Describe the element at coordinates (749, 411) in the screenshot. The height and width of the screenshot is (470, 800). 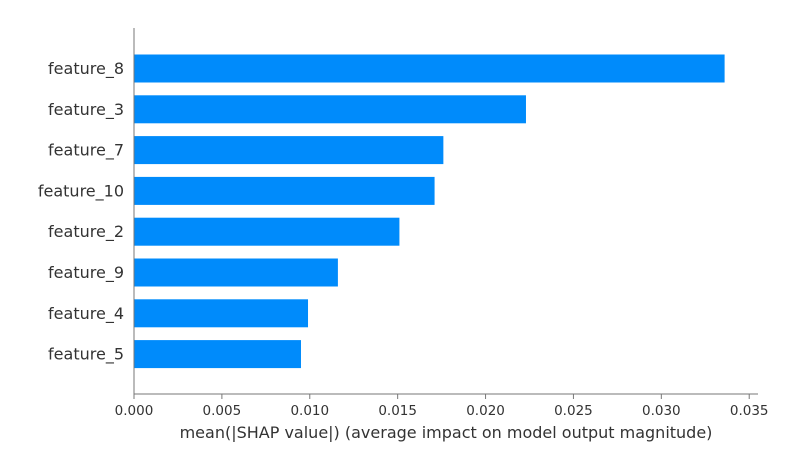
I see `x-tick-label: 0.035` at that location.